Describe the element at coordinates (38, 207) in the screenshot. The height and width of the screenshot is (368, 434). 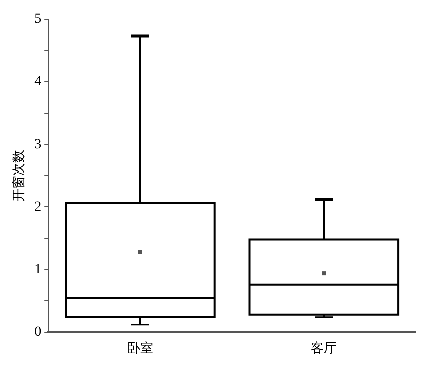
I see `y-tick-label: 2` at that location.